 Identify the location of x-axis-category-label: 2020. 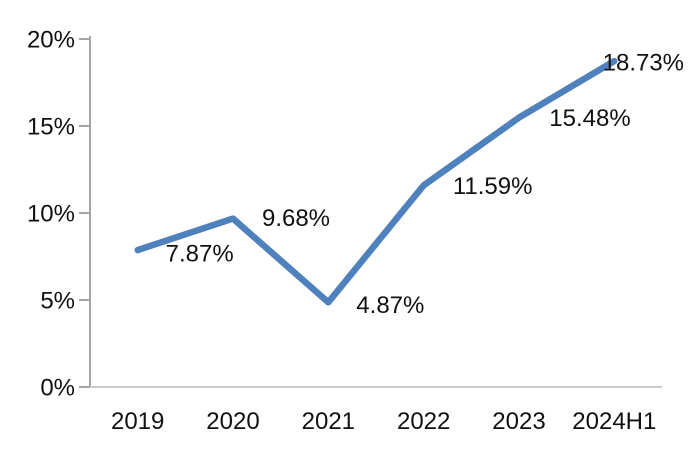
(232, 421).